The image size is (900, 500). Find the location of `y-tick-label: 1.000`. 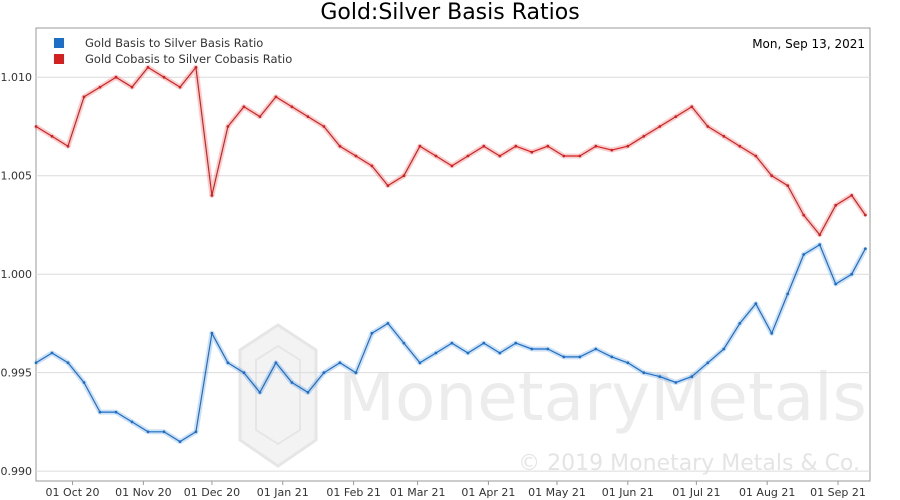

y-tick-label: 1.000 is located at coordinates (17, 274).